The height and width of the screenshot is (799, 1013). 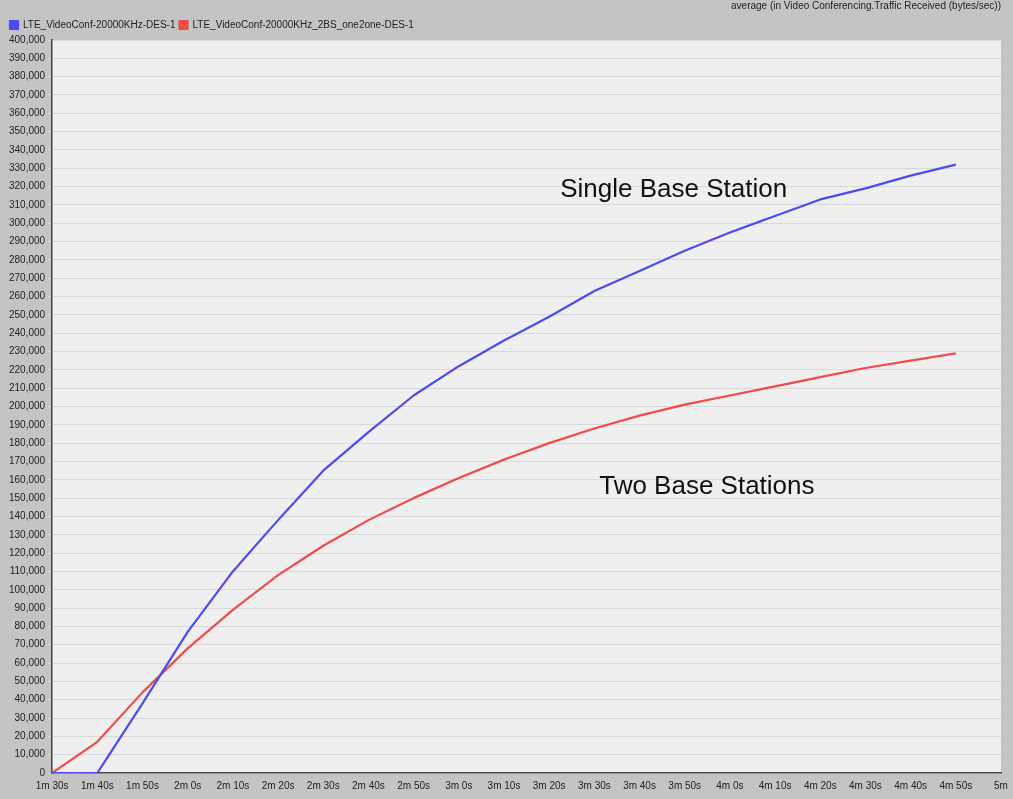 What do you see at coordinates (414, 785) in the screenshot?
I see `x-tick-label: 2m 50s` at bounding box center [414, 785].